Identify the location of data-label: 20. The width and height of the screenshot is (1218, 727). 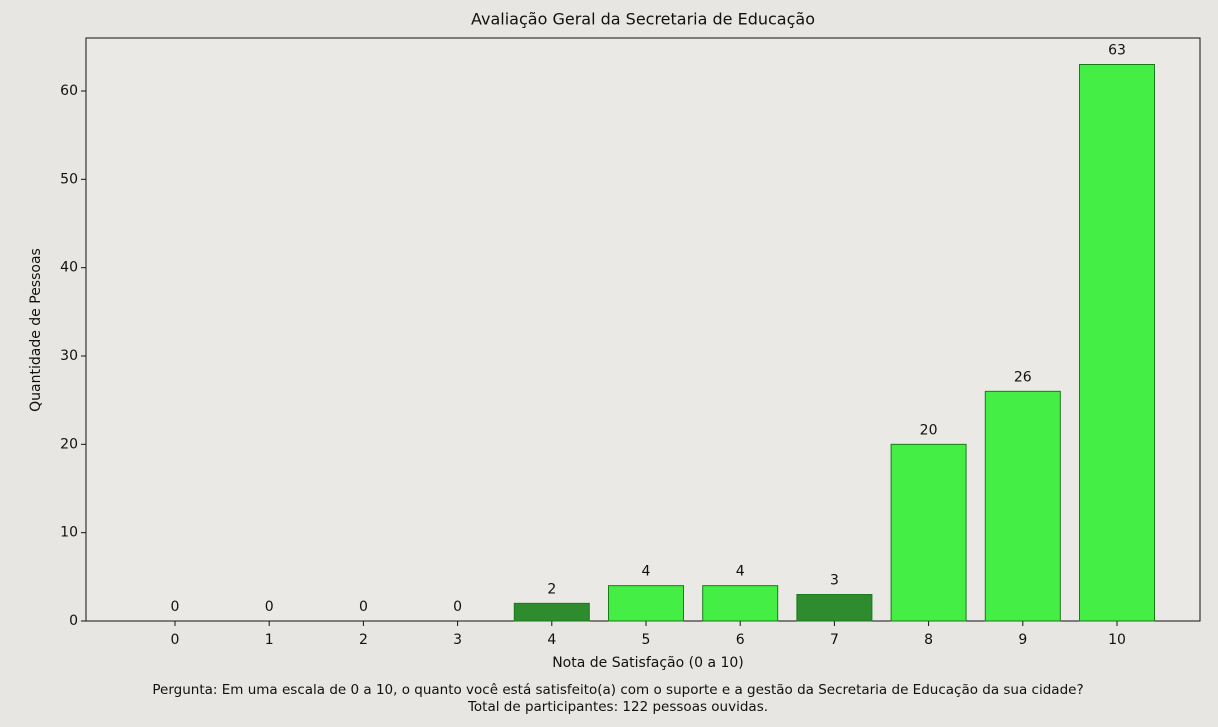
(929, 430).